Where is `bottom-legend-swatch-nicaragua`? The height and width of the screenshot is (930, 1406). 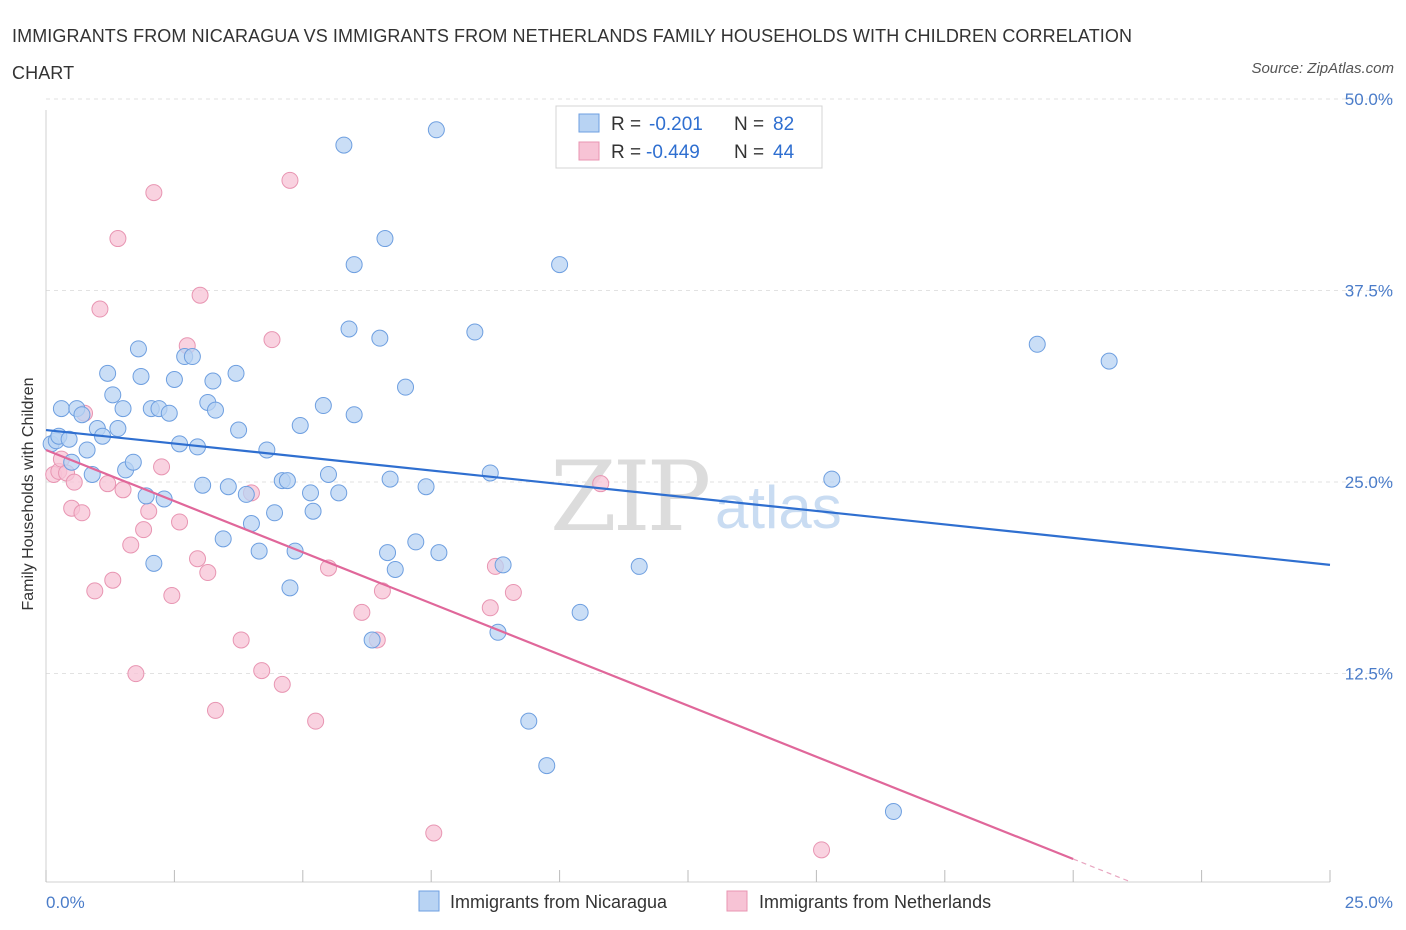 bottom-legend-swatch-nicaragua is located at coordinates (429, 901).